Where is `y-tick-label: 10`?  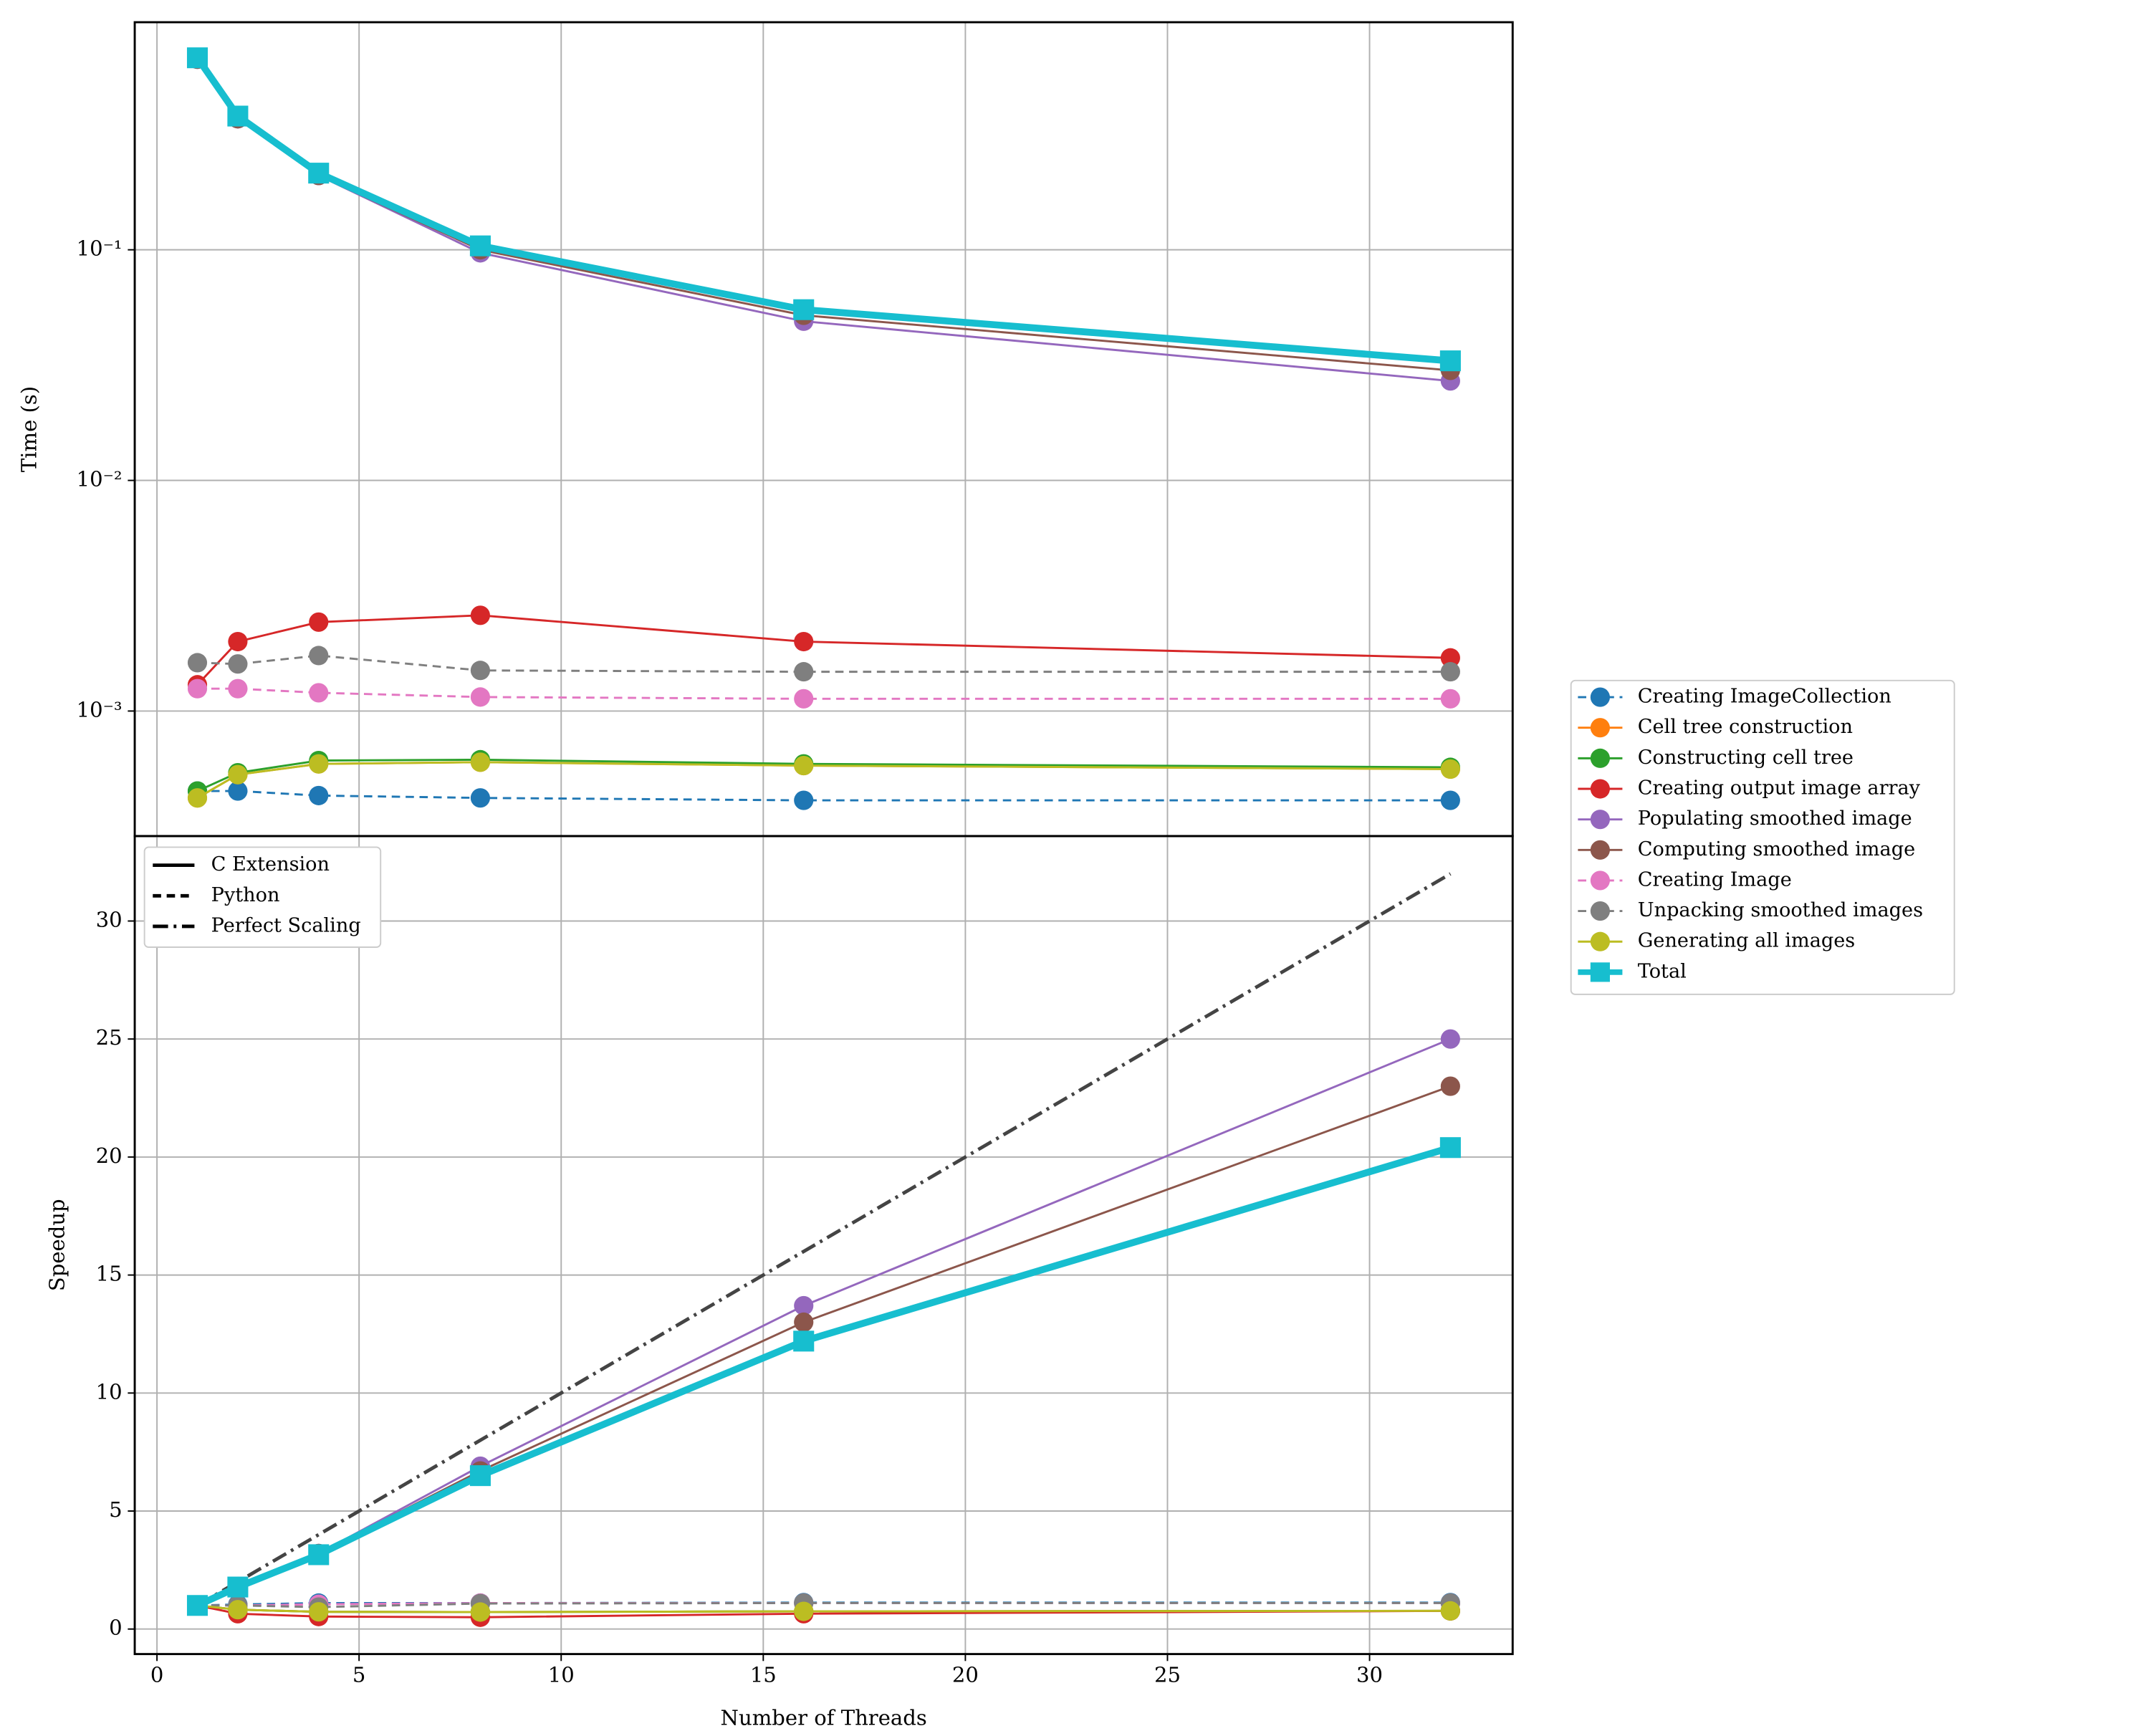
y-tick-label: 10 is located at coordinates (109, 1391).